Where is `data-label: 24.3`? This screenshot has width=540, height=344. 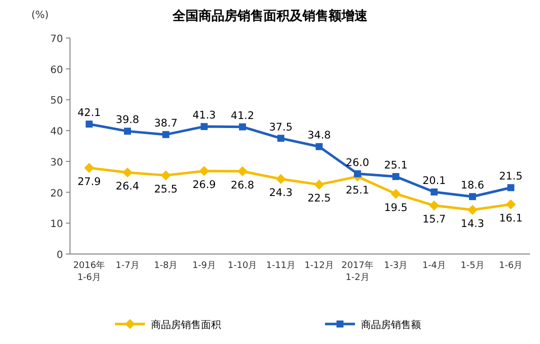 data-label: 24.3 is located at coordinates (281, 193).